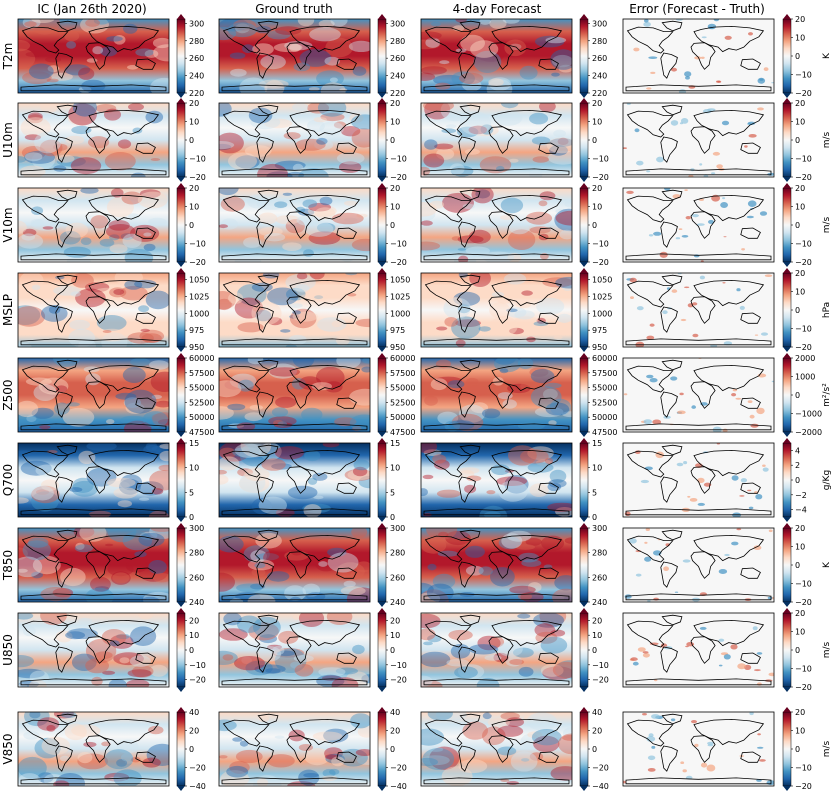  I want to click on col-title-ic: IC (Jan 26th 2020), so click(91, 9).